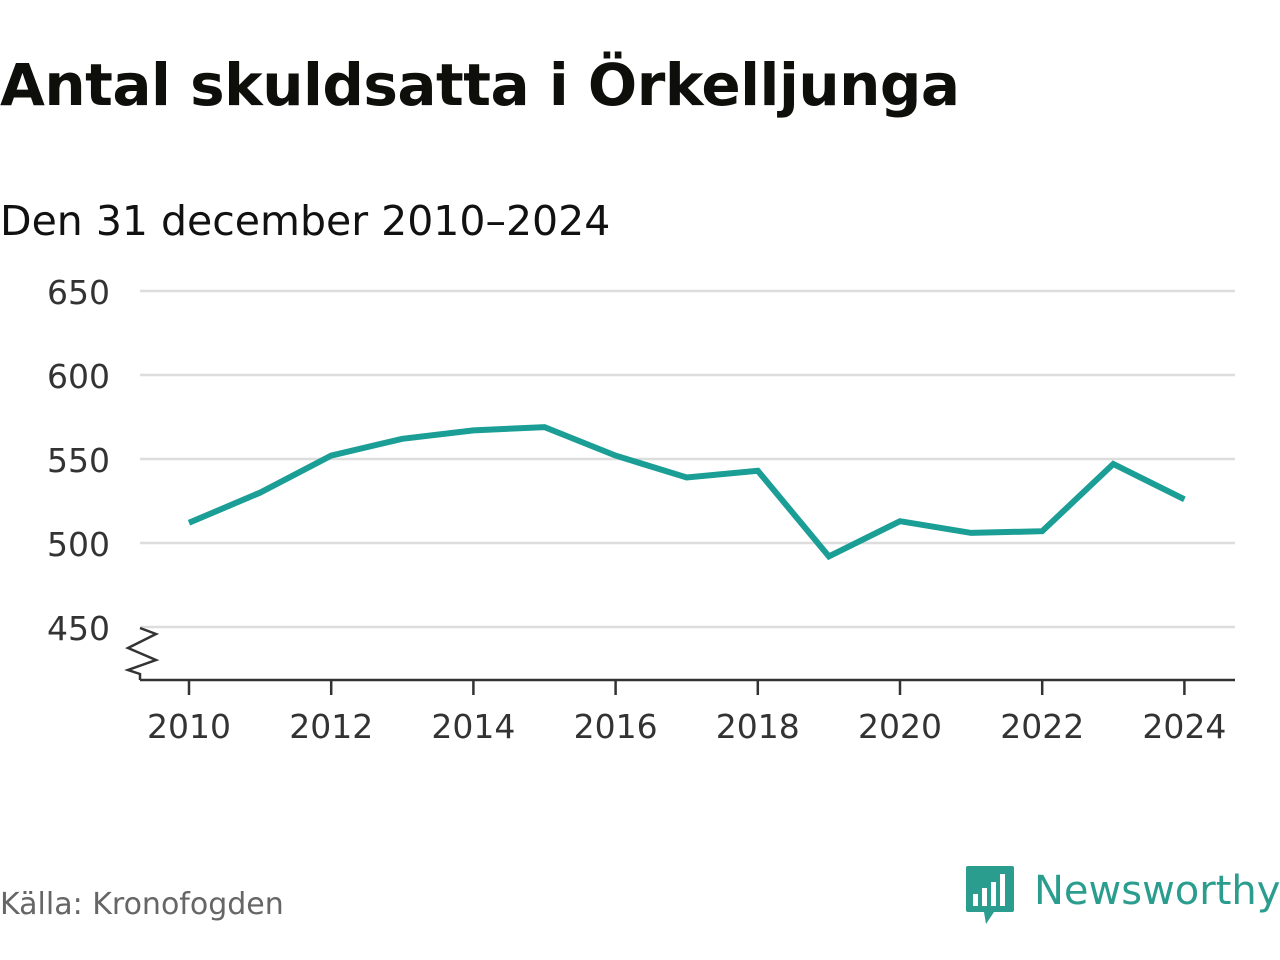 Image resolution: width=1280 pixels, height=960 pixels. Describe the element at coordinates (1184, 726) in the screenshot. I see `x-tick-label: 2024` at that location.